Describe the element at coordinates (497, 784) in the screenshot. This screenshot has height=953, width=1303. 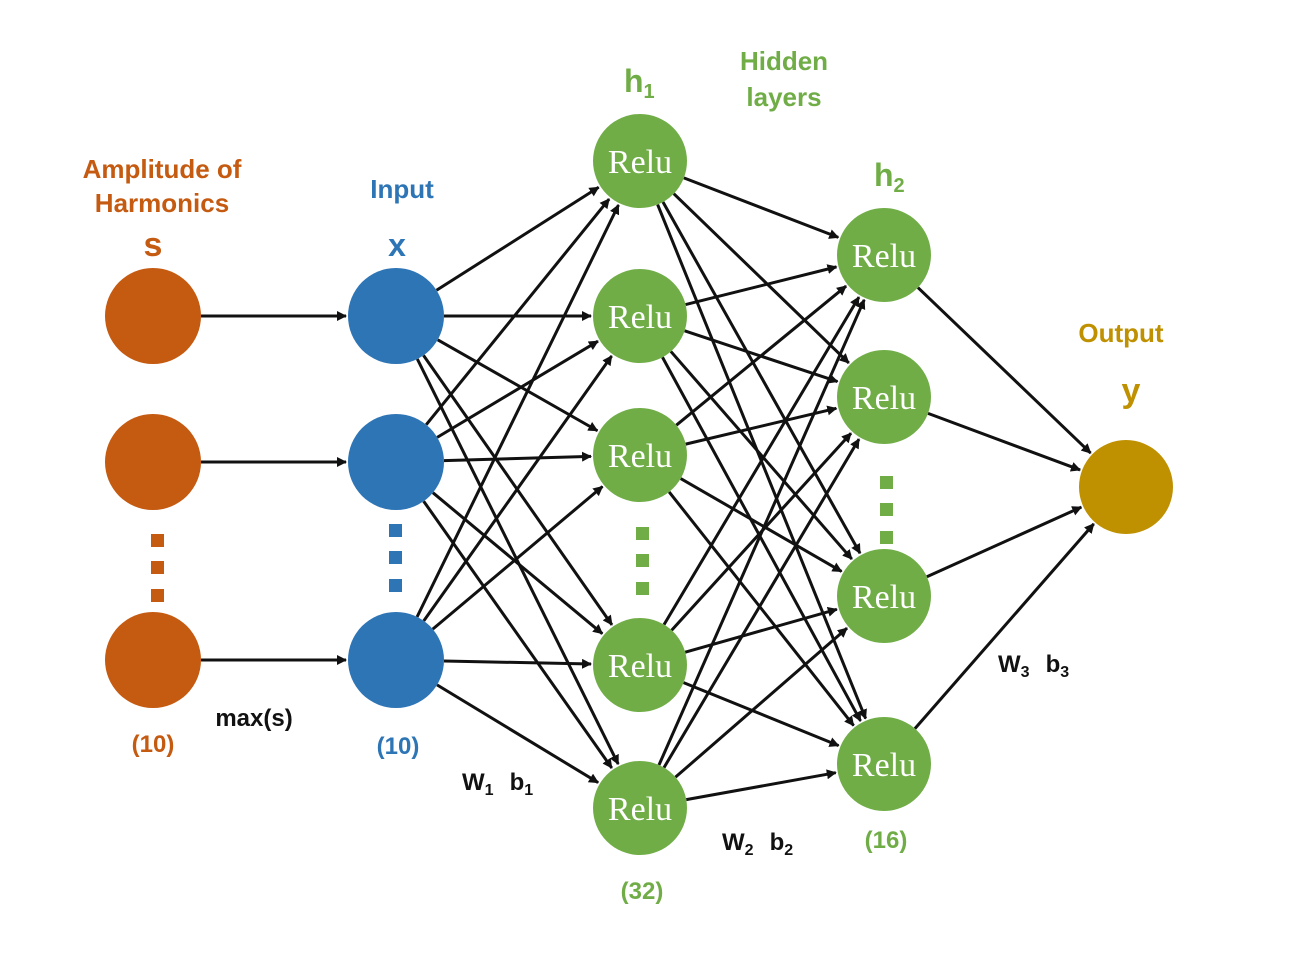
I see `w1-b1-label: W1 b1` at that location.